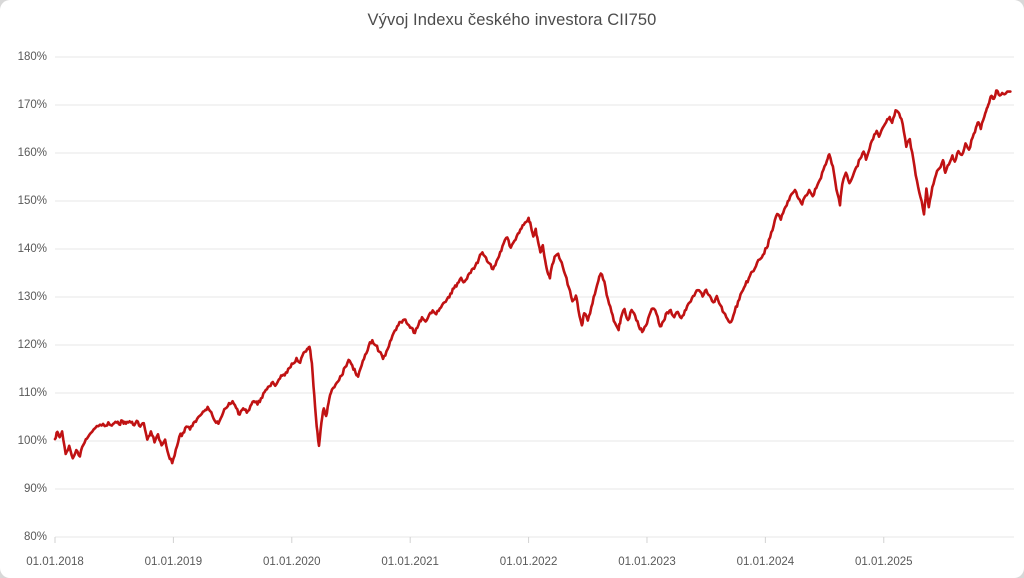  What do you see at coordinates (32, 393) in the screenshot?
I see `y-axis-tick-label: 110%` at bounding box center [32, 393].